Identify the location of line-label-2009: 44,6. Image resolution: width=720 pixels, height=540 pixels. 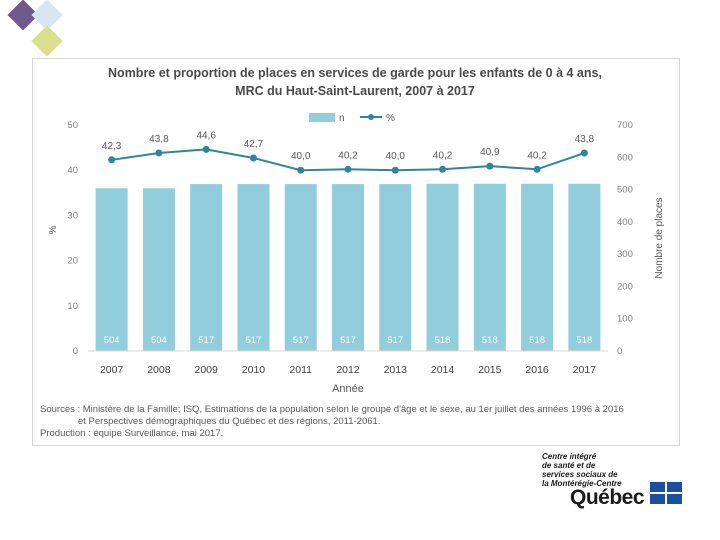
(206, 135).